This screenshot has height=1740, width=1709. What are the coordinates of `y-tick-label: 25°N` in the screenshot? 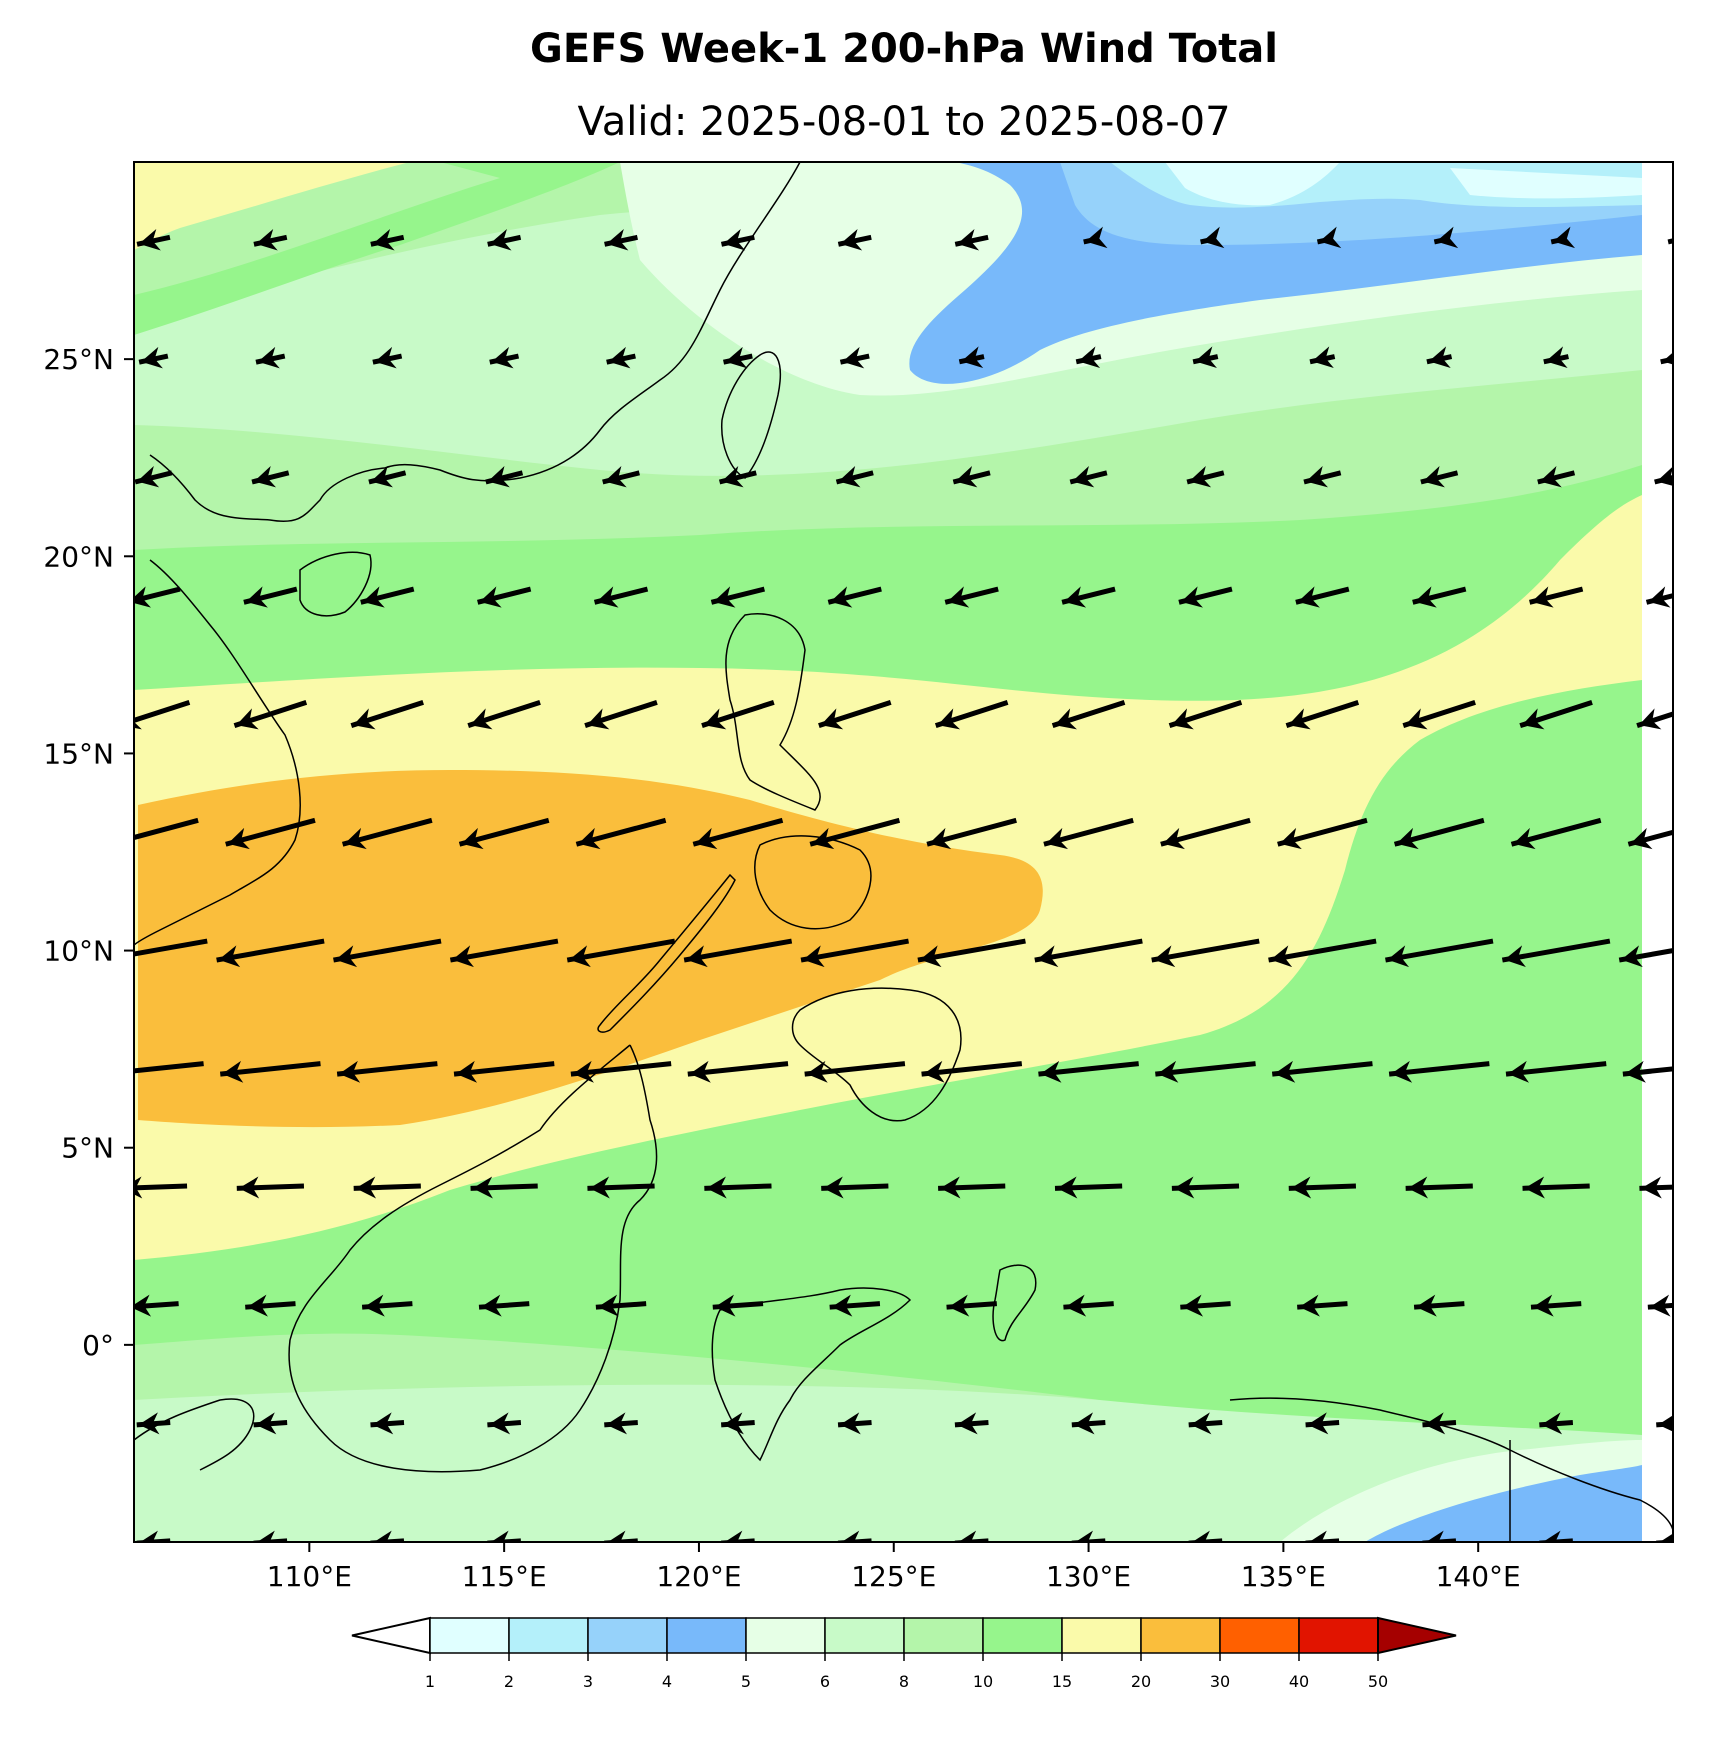 It's located at (78, 359).